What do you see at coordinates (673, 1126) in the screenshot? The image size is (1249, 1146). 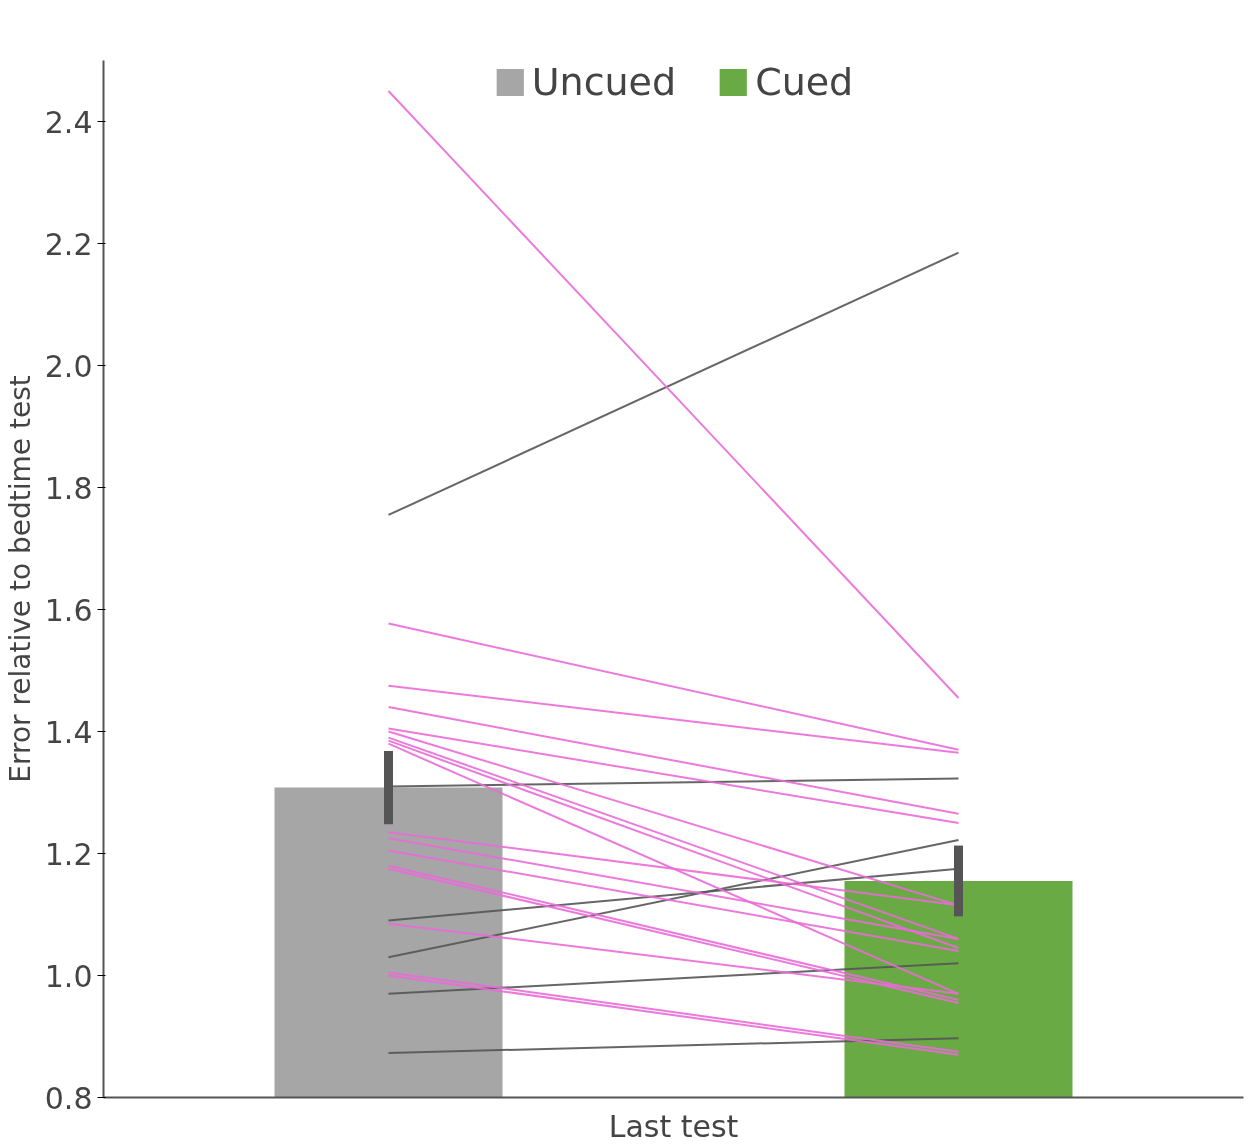 I see `x-axis-title: Last test` at bounding box center [673, 1126].